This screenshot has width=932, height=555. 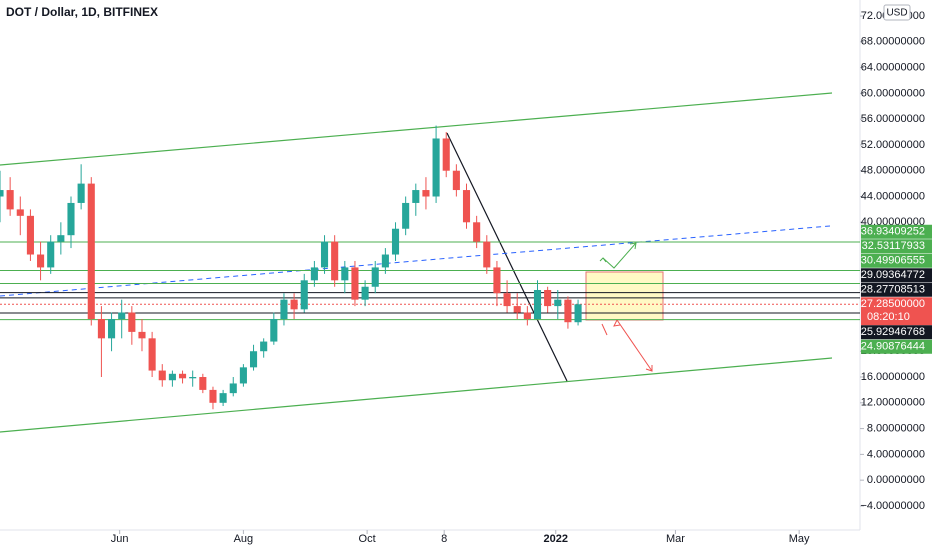 I want to click on x-tick-label: May, so click(x=799, y=539).